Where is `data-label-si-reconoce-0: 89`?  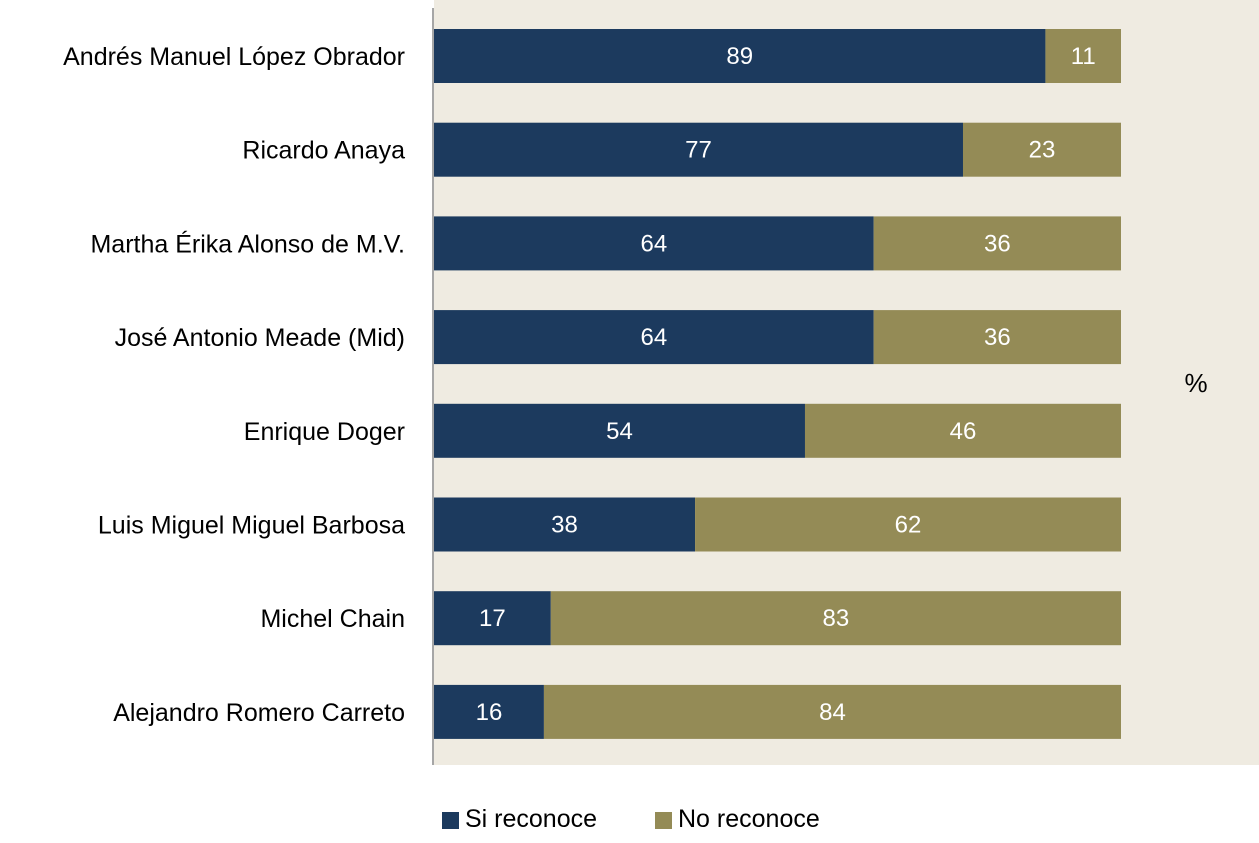 data-label-si-reconoce-0: 89 is located at coordinates (739, 56).